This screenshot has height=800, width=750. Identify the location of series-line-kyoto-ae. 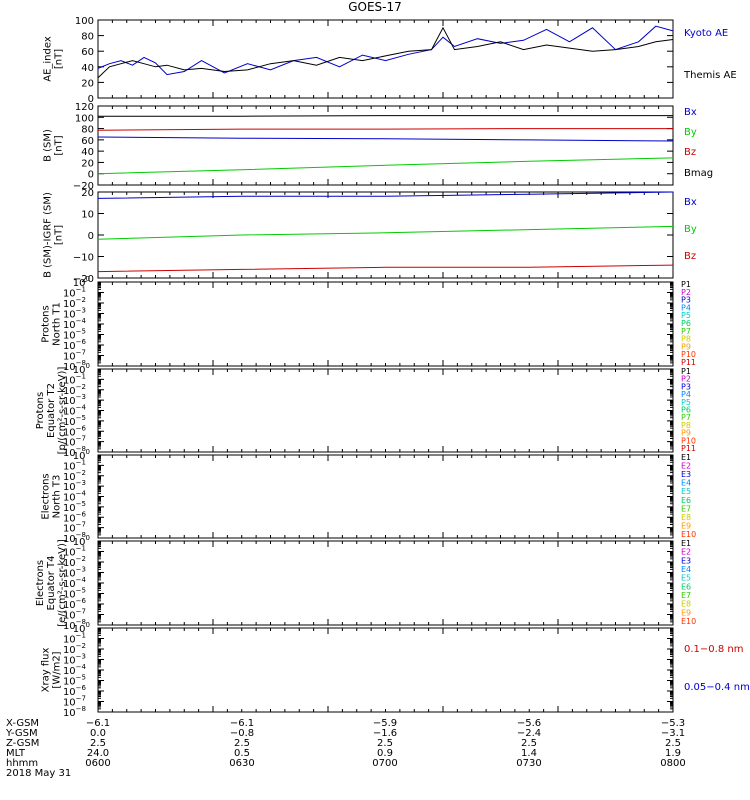
(385, 50).